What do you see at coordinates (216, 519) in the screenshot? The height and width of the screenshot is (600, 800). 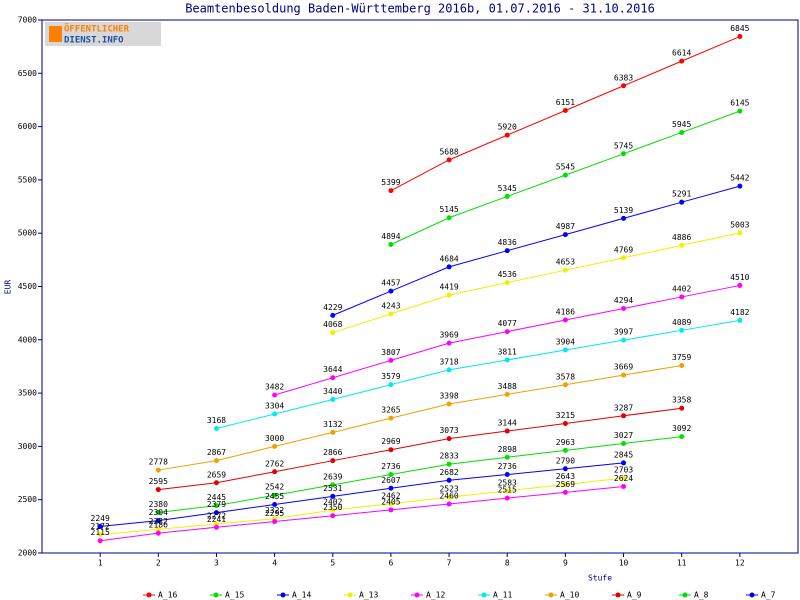 I see `data-label: 2241` at bounding box center [216, 519].